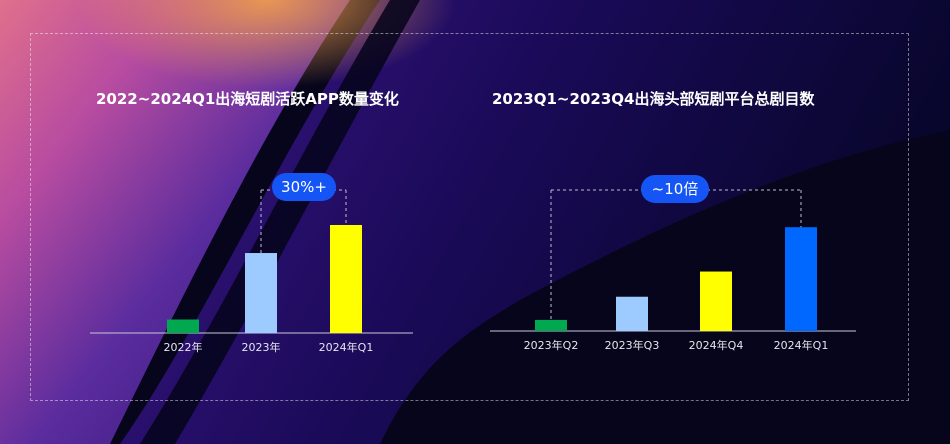  What do you see at coordinates (632, 345) in the screenshot?
I see `chart-2-tick-label-1: 2023年Q3` at bounding box center [632, 345].